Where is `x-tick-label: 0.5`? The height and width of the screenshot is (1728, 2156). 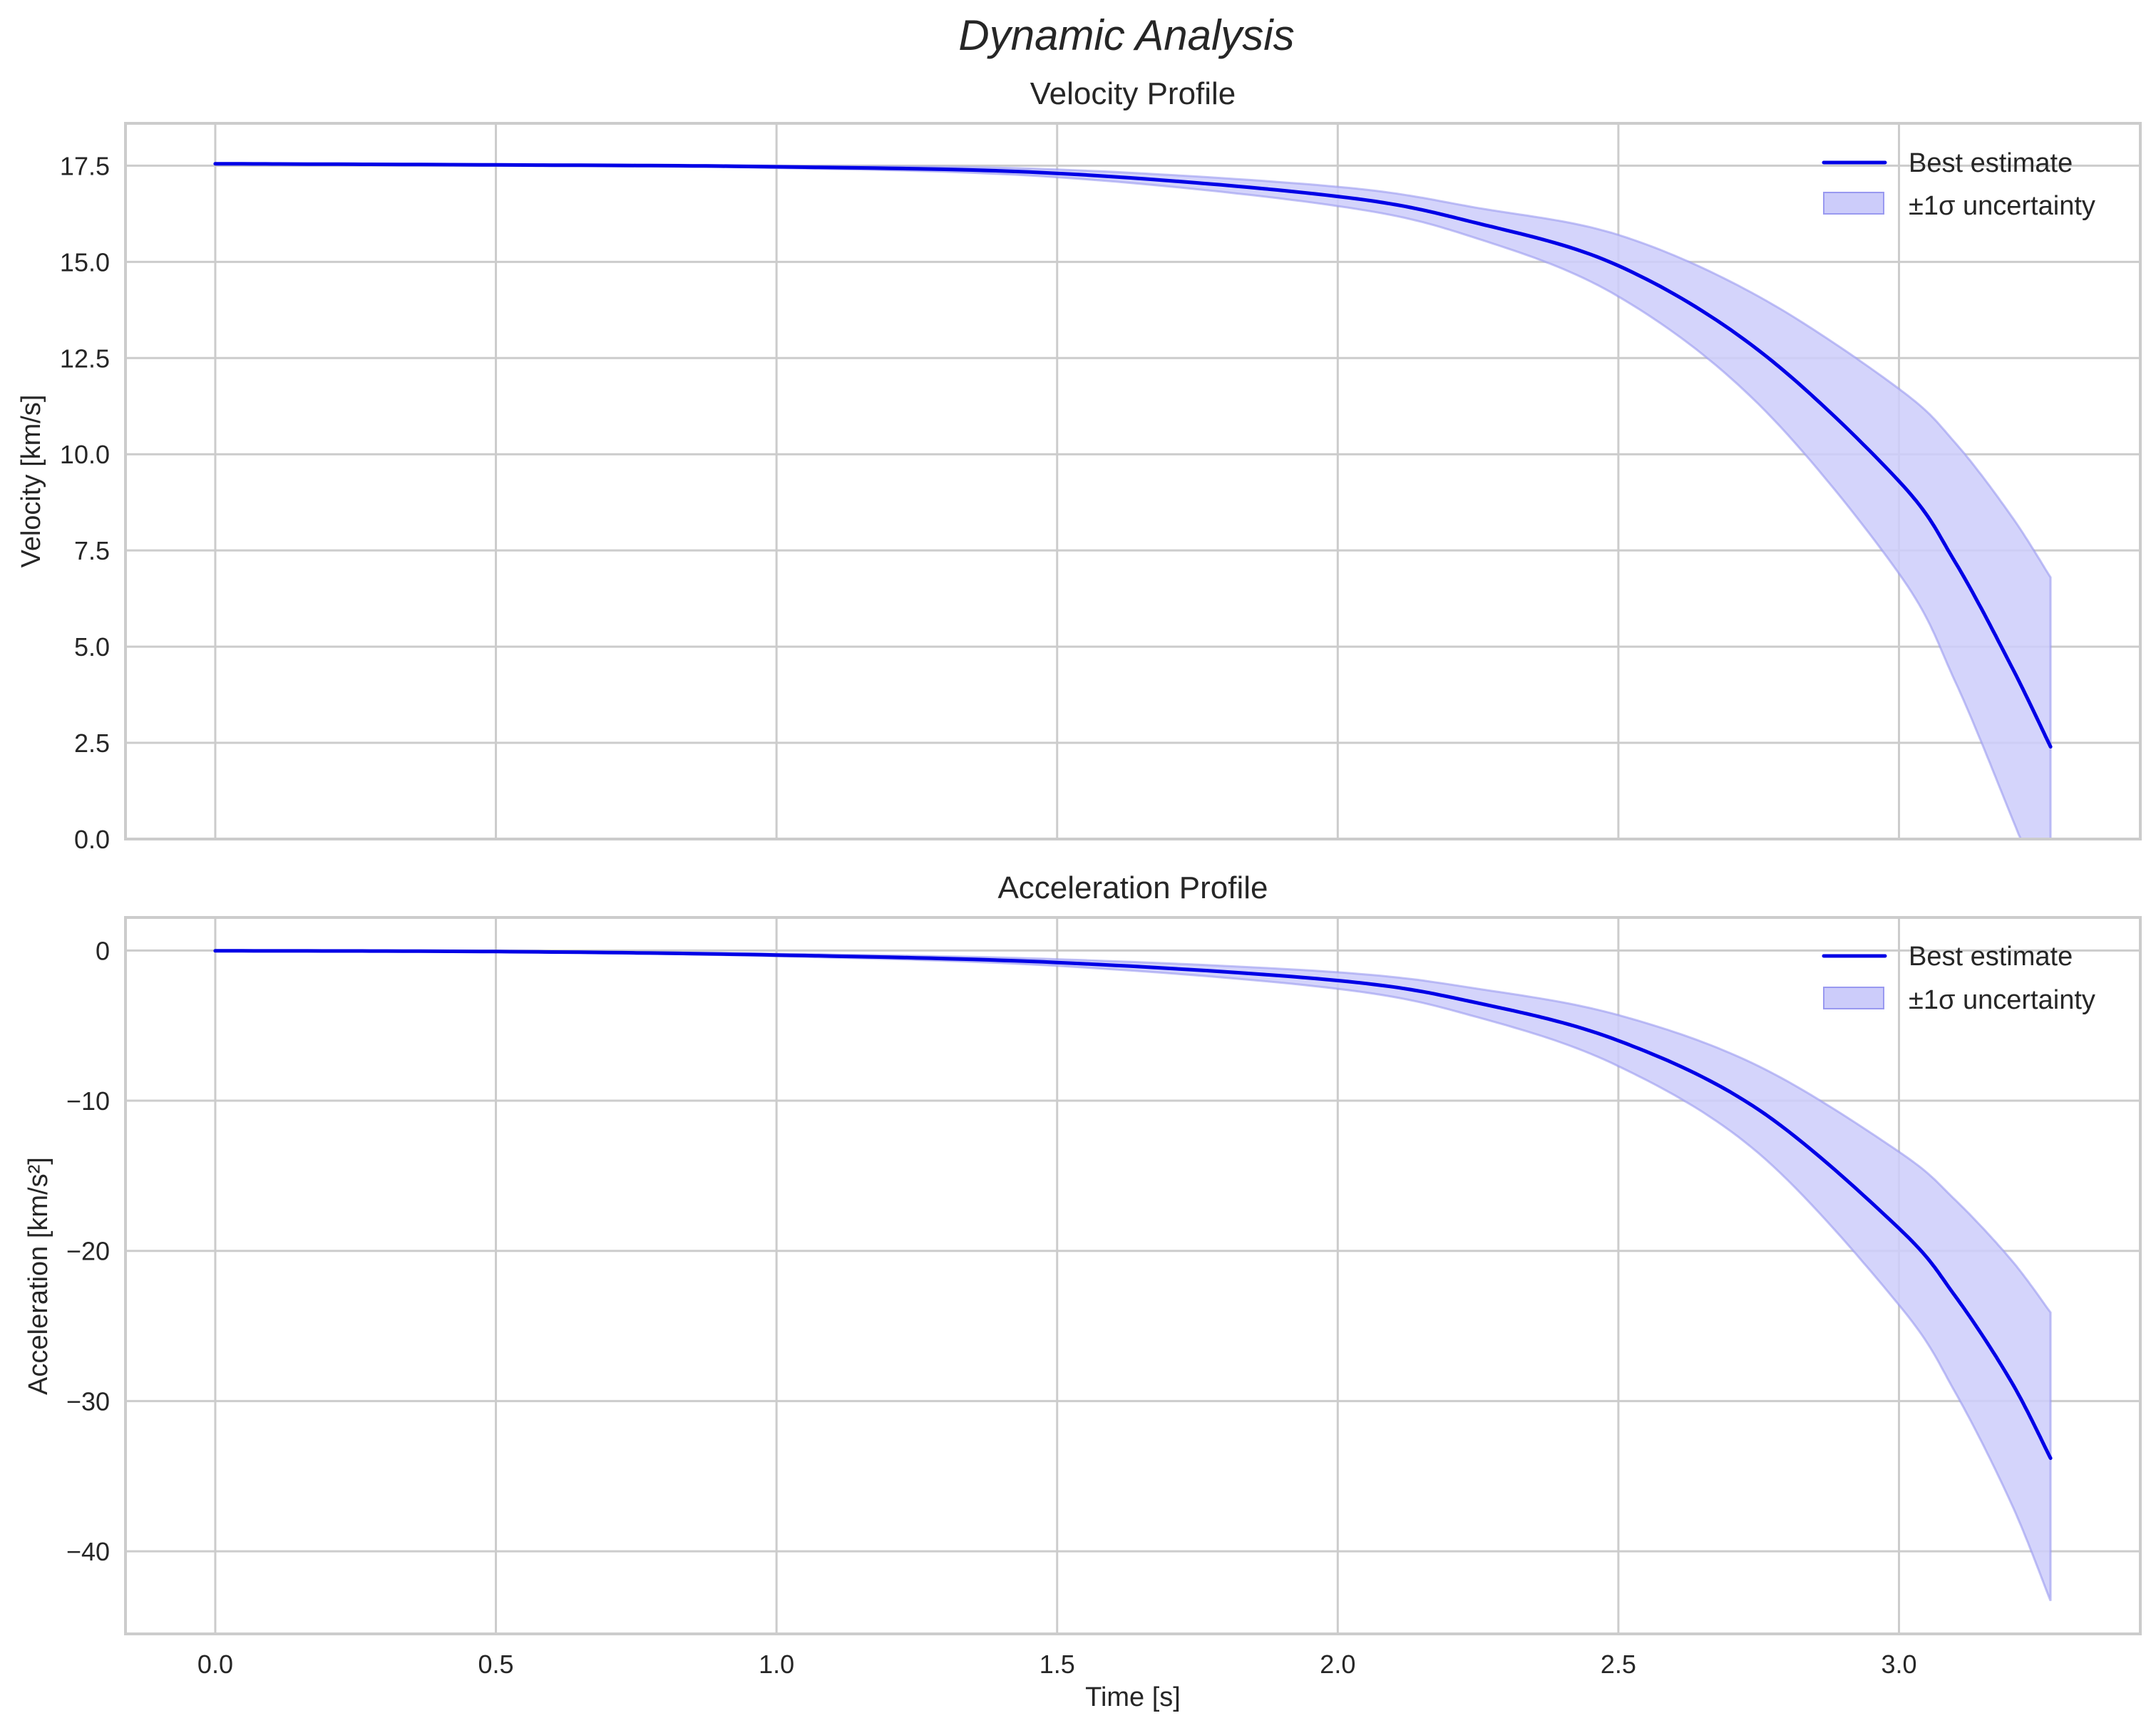
x-tick-label: 0.5 is located at coordinates (496, 1664).